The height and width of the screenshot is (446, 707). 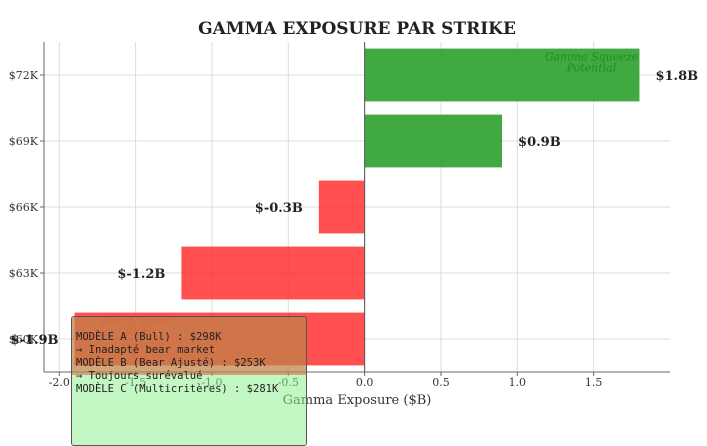 I want to click on bar-69K, so click(x=433, y=141).